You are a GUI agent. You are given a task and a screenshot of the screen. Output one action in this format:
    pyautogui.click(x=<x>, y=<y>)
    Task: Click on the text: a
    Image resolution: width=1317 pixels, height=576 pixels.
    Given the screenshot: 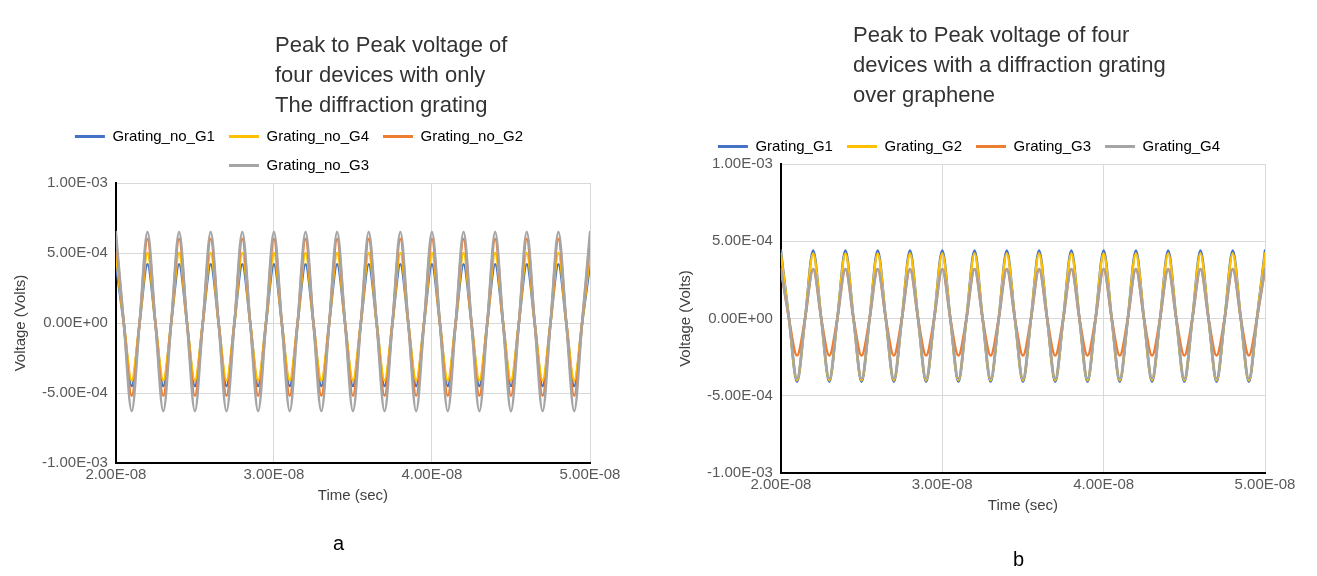 What is the action you would take?
    pyautogui.click(x=339, y=543)
    